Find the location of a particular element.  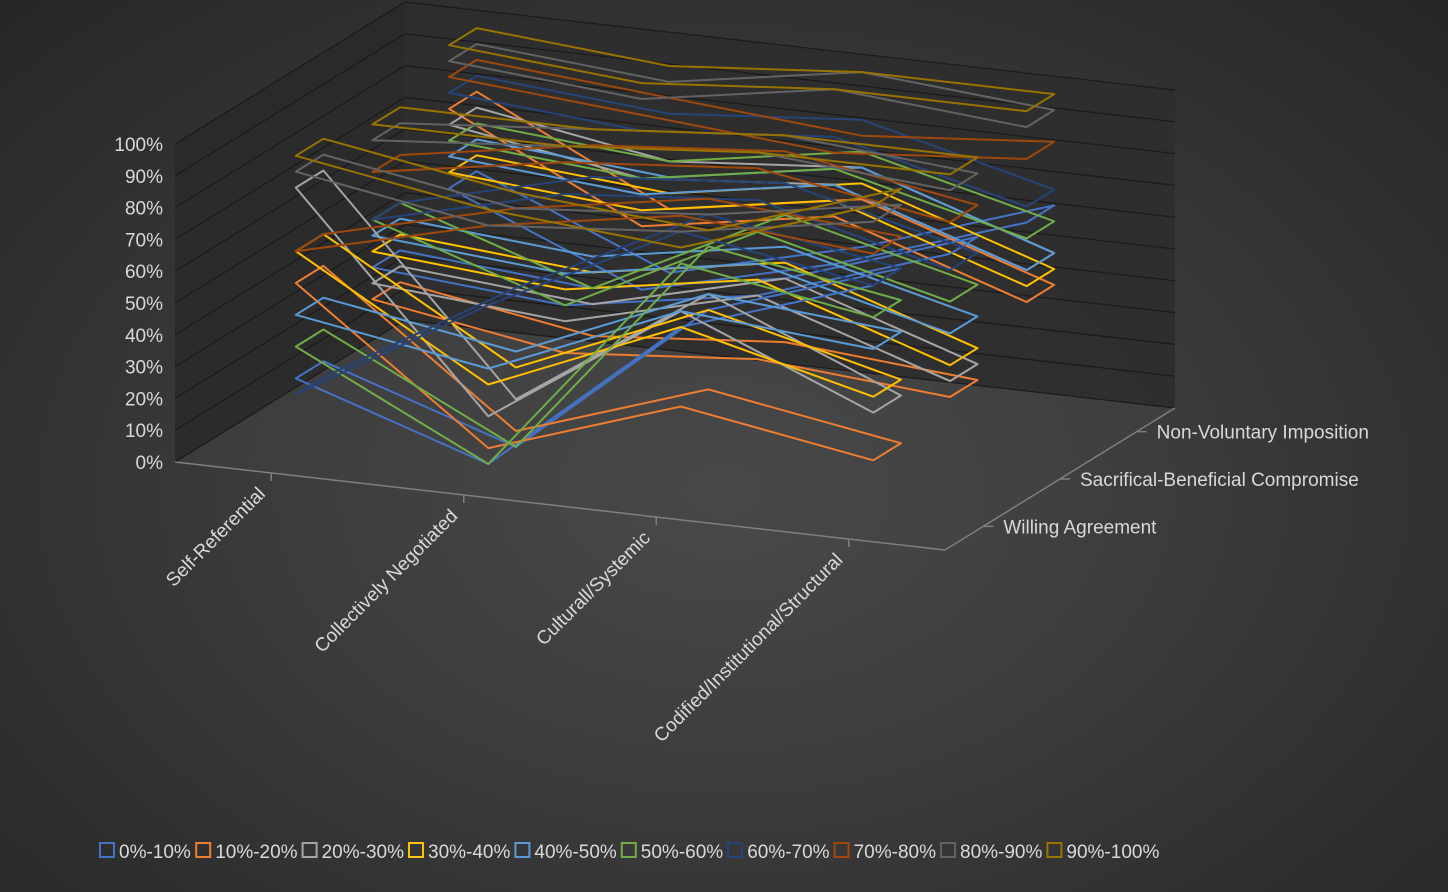

depth-category-label: Non-Voluntary Imposition is located at coordinates (1263, 433).